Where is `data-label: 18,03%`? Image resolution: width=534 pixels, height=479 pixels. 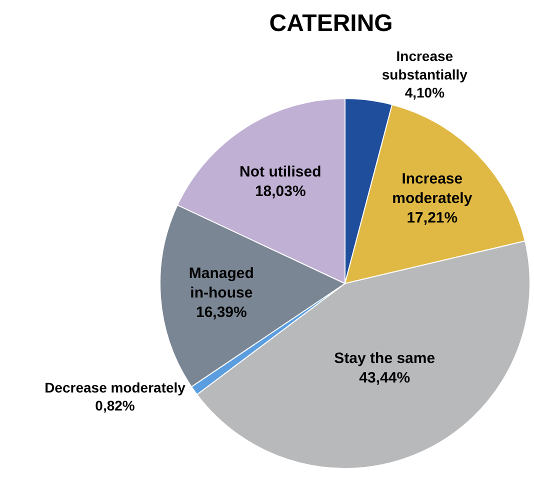
data-label: 18,03% is located at coordinates (280, 191).